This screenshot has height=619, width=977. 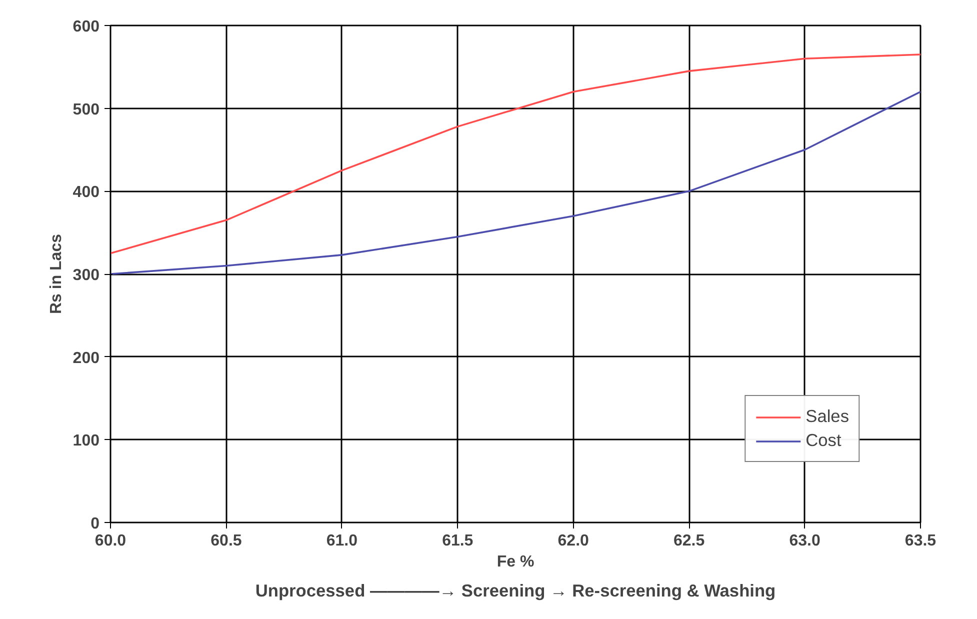 I want to click on text: Unprocessed ————→ Screening → Re-screening & Washing, so click(x=515, y=590).